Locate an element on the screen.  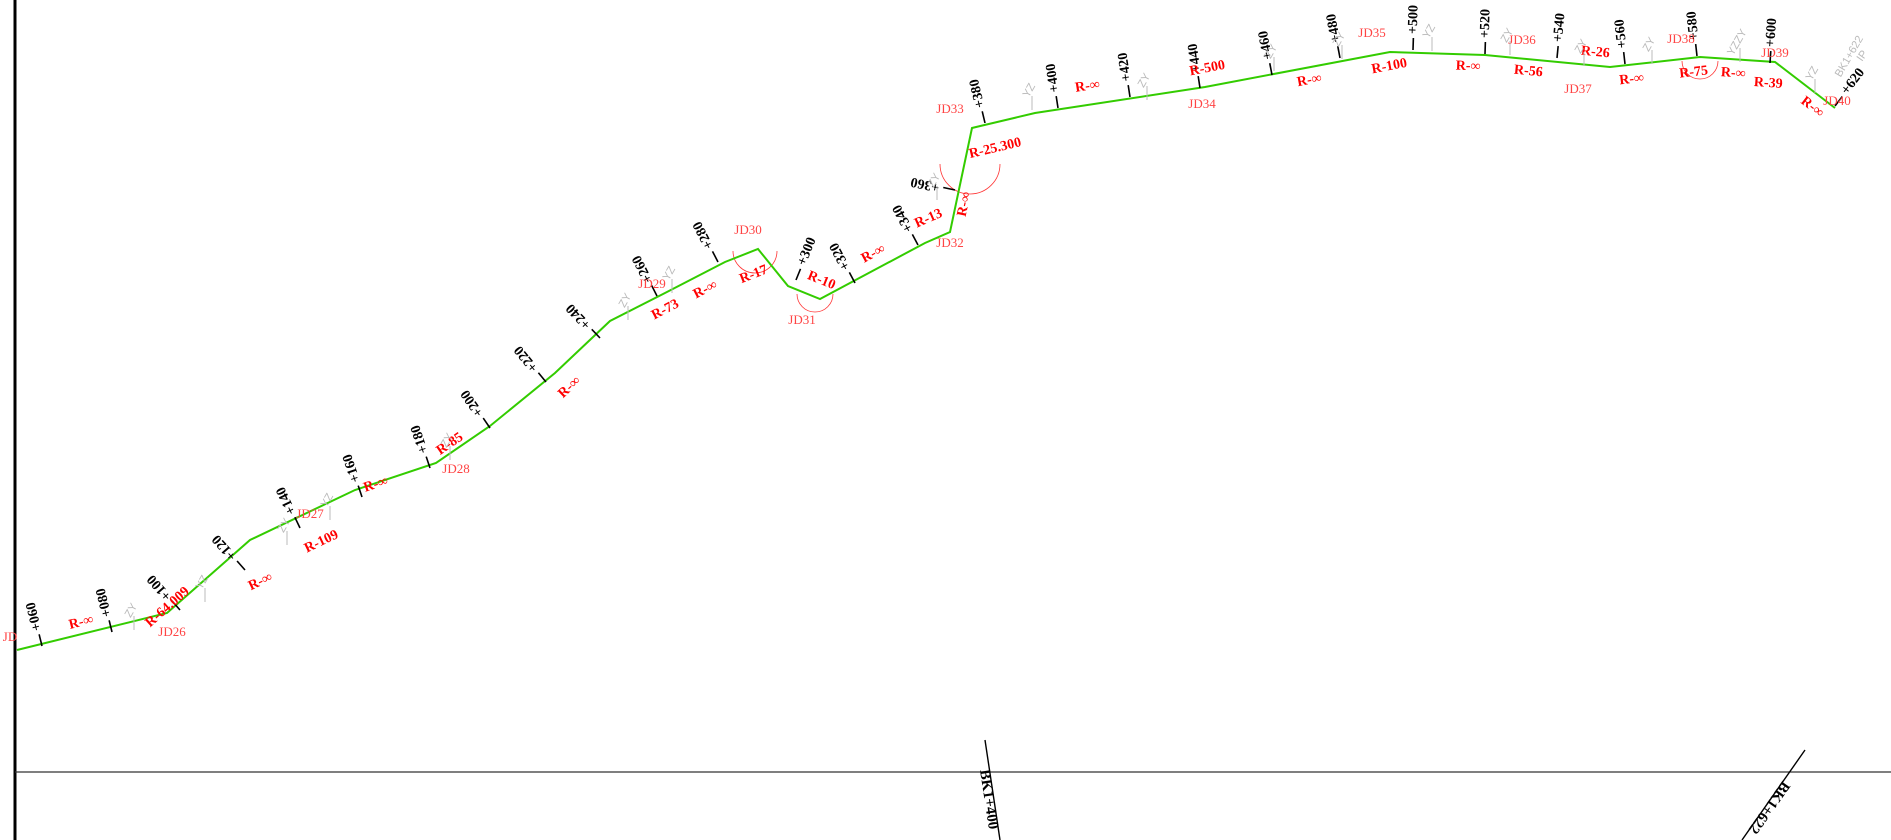
jd-label: JD28 is located at coordinates (455, 468).